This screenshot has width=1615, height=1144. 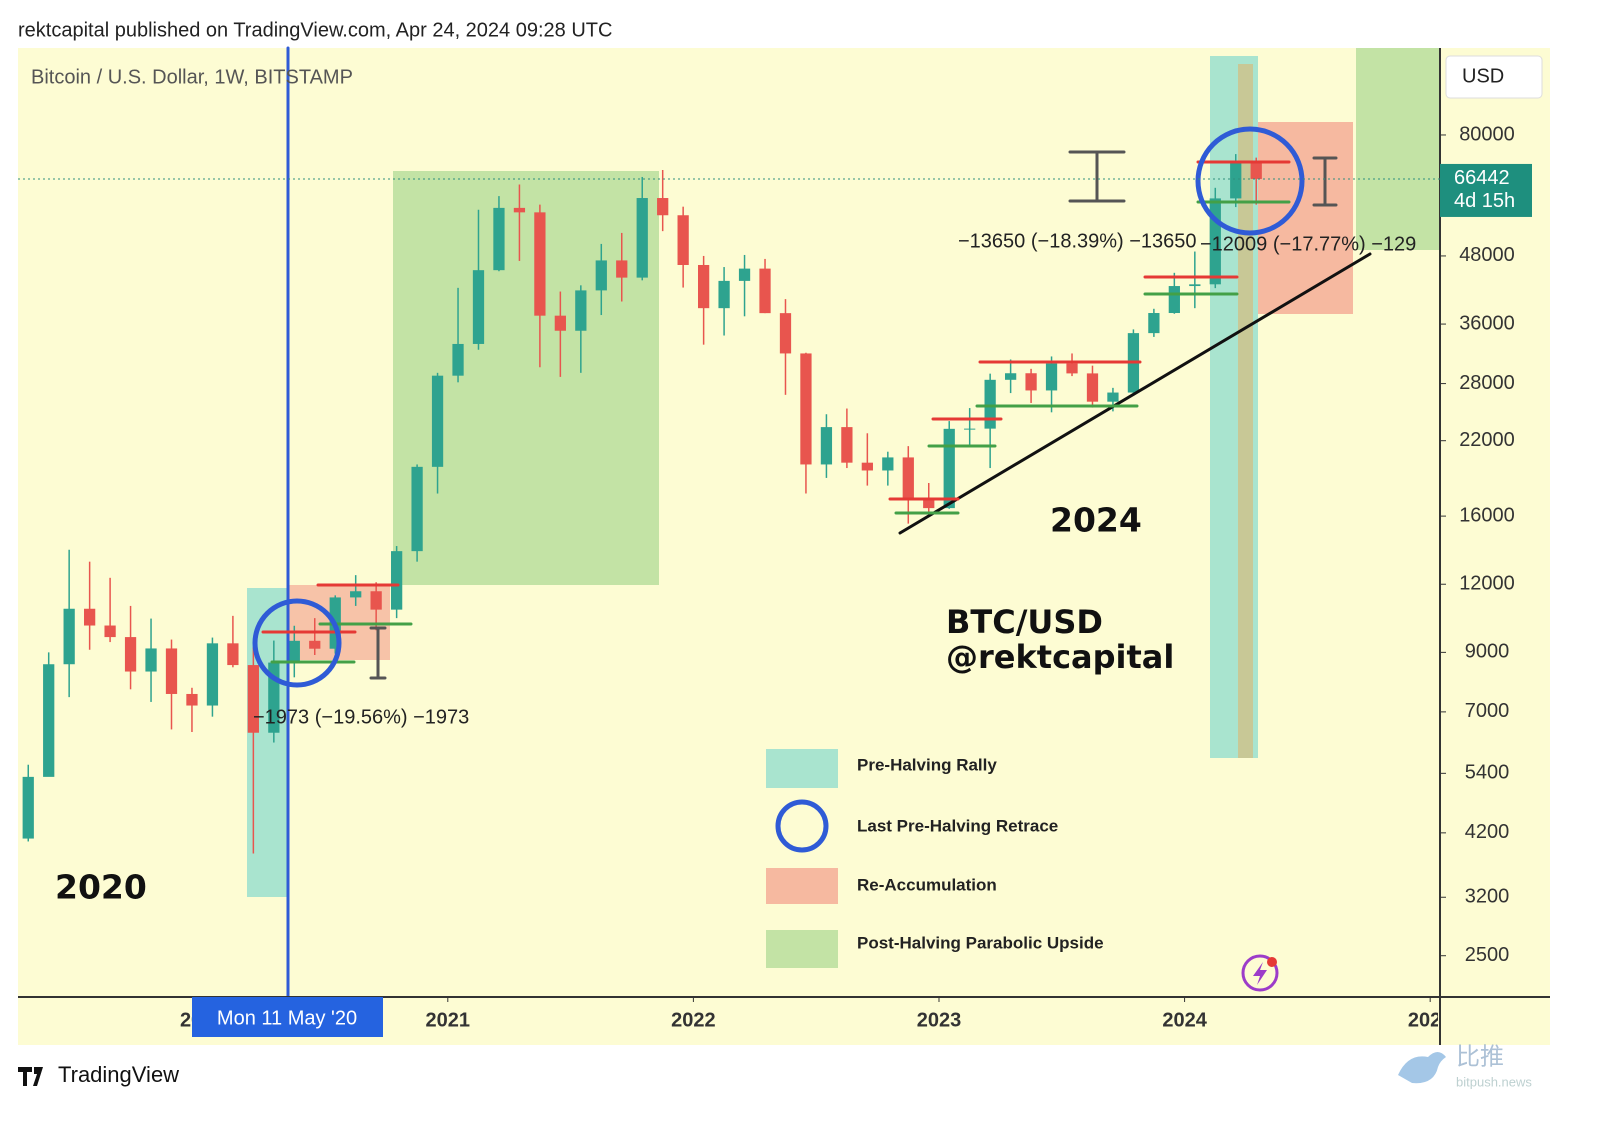 I want to click on y-tick-label: 22000, so click(x=1487, y=440).